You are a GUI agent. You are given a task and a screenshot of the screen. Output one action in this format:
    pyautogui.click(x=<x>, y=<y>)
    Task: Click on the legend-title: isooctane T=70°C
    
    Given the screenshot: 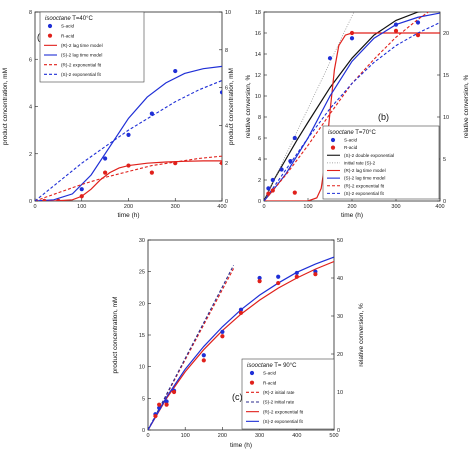 What is the action you would take?
    pyautogui.click(x=352, y=133)
    